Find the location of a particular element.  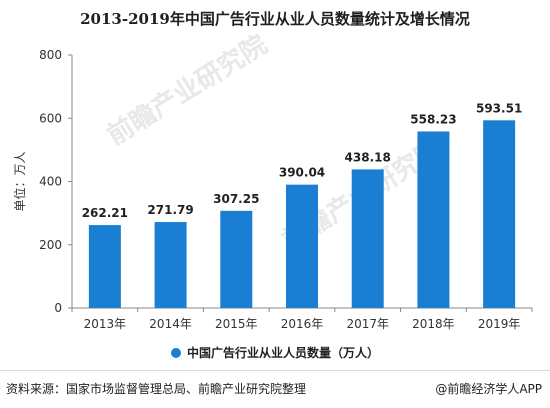

data-label: 438.18 is located at coordinates (368, 157).